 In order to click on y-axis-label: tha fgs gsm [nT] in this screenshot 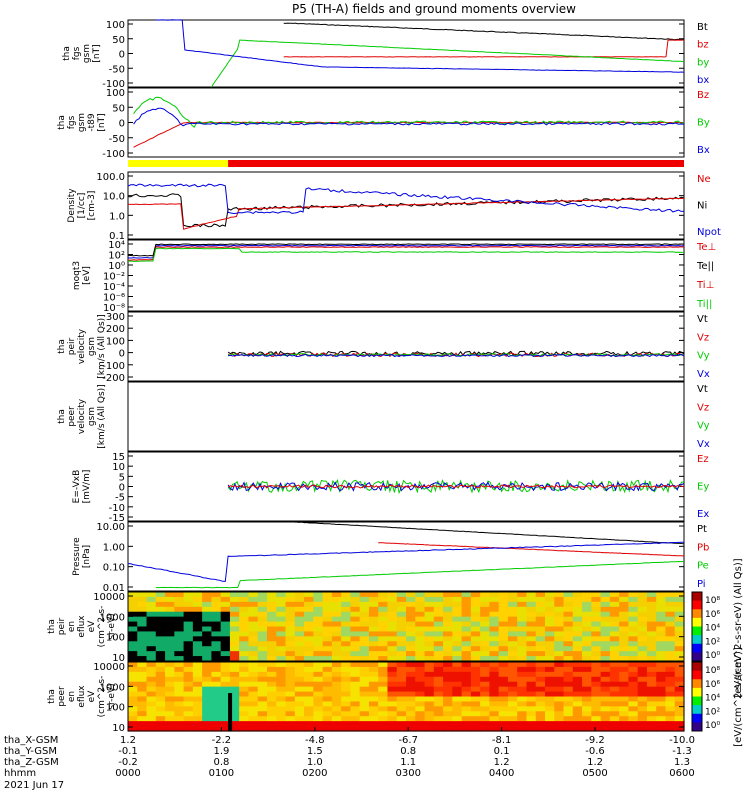, I will do `click(82, 53)`.